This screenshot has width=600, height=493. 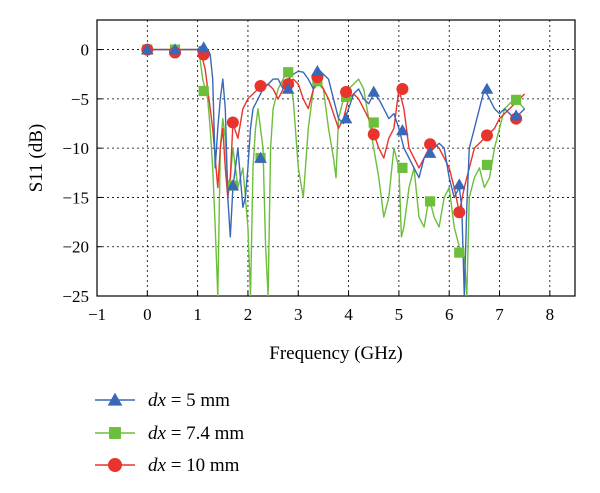 I want to click on x-tick-label: 0, so click(x=147, y=314).